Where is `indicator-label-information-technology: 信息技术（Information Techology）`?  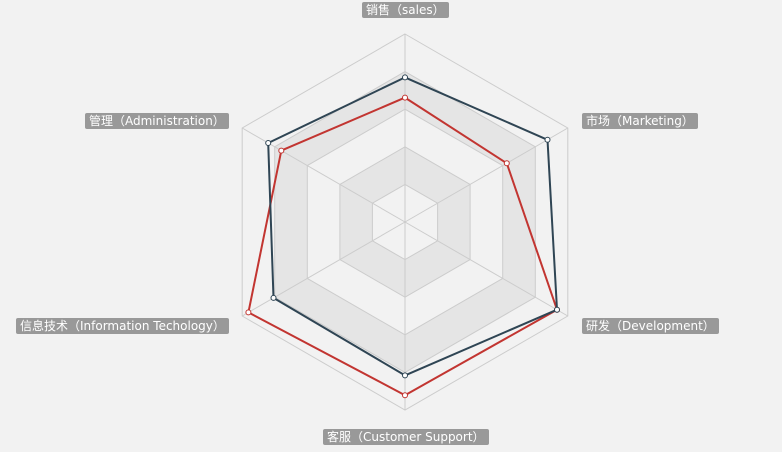 indicator-label-information-technology: 信息技术（Information Techology） is located at coordinates (122, 326).